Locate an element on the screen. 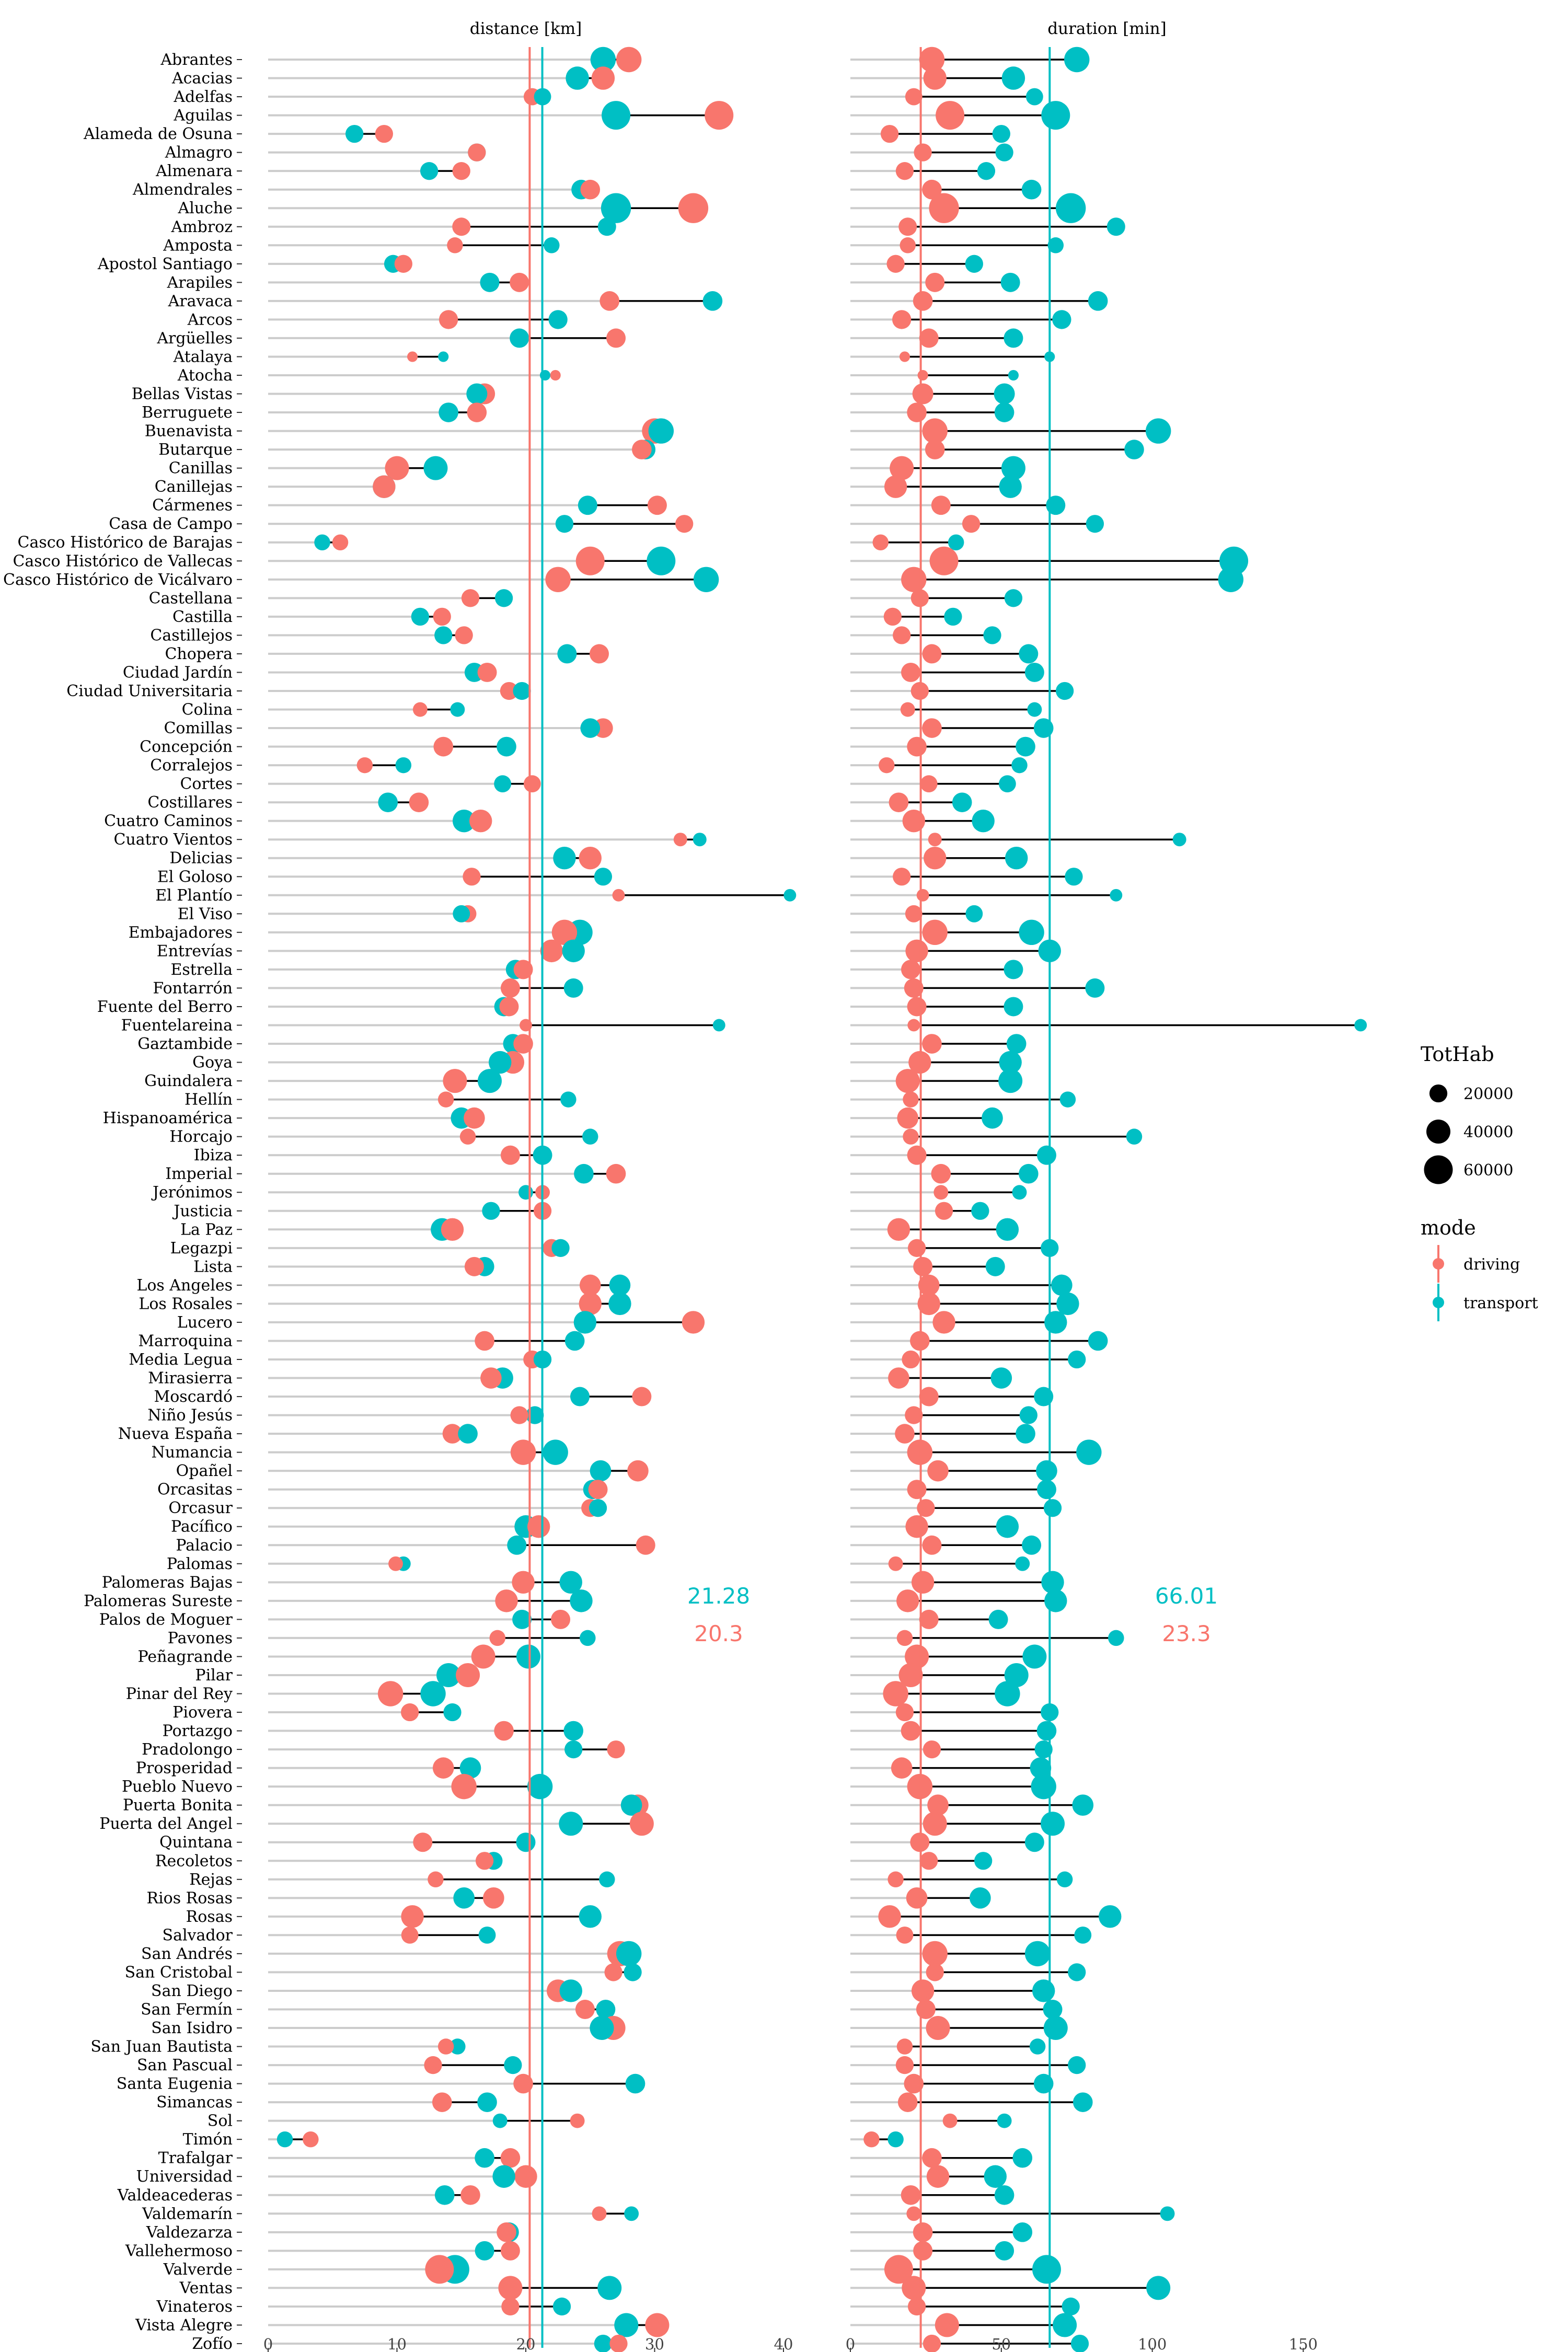  category-label: Apostol Santiago is located at coordinates (165, 264).